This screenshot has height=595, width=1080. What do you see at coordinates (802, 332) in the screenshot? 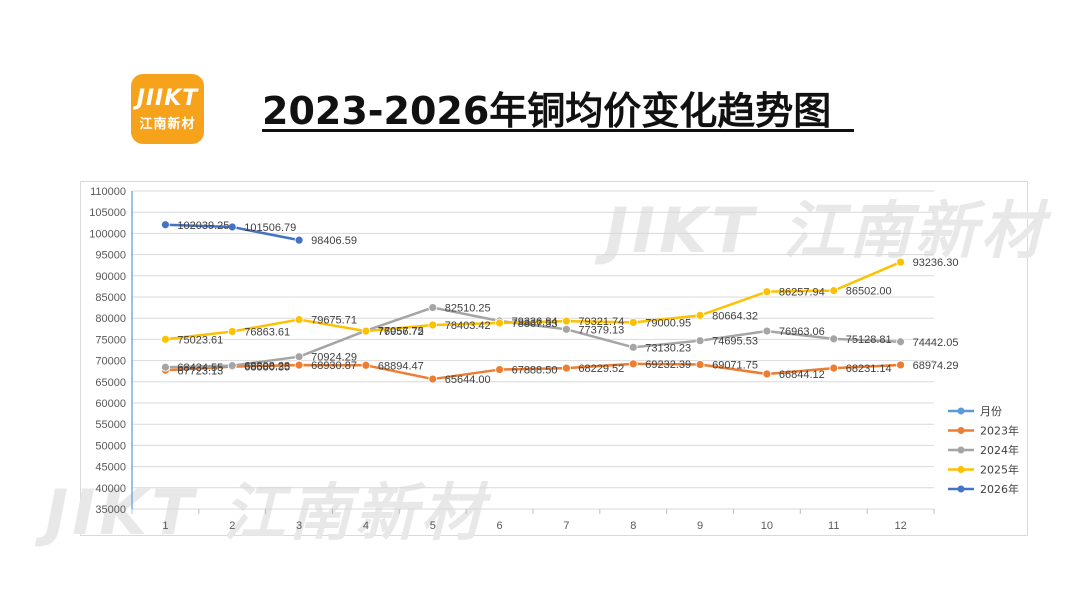
I see `data-label: 76963.06` at bounding box center [802, 332].